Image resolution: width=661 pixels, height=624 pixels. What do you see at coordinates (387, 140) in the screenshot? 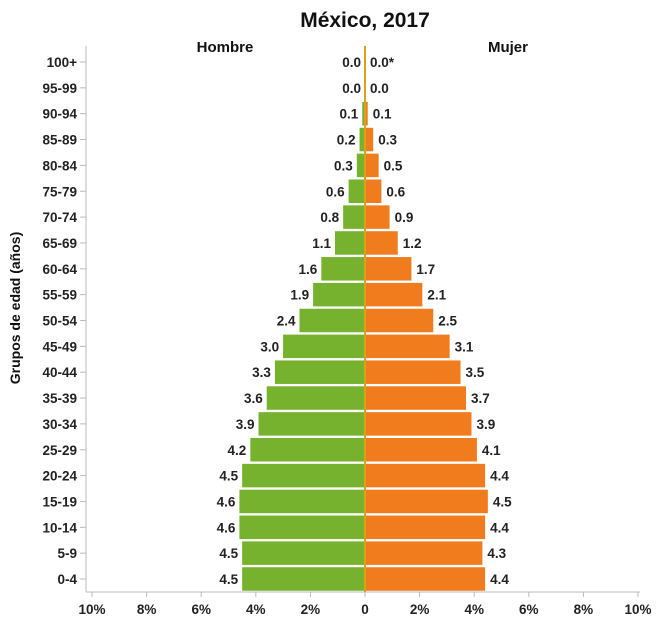
I see `data-label-mujer: 0.3` at bounding box center [387, 140].